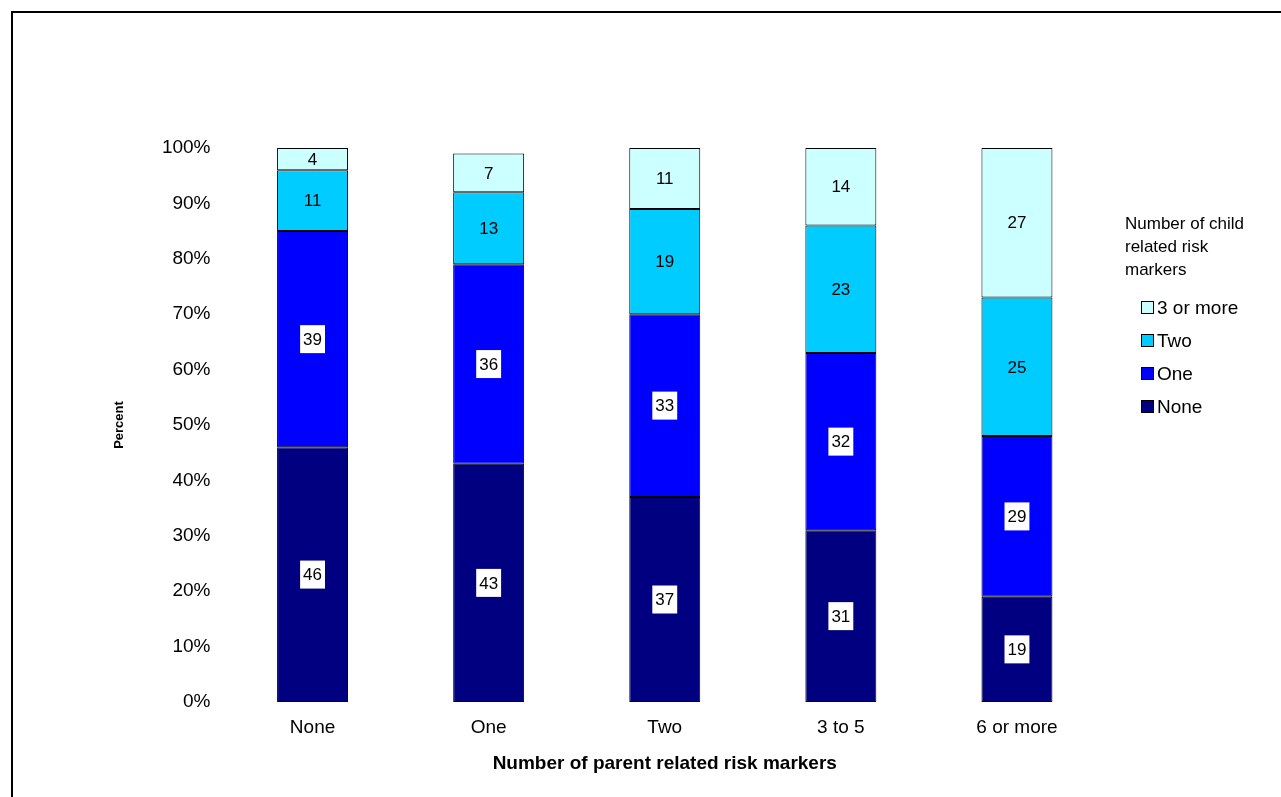 The height and width of the screenshot is (797, 1281). Describe the element at coordinates (664, 762) in the screenshot. I see `x-axis-title: Number of parent related risk markers` at that location.